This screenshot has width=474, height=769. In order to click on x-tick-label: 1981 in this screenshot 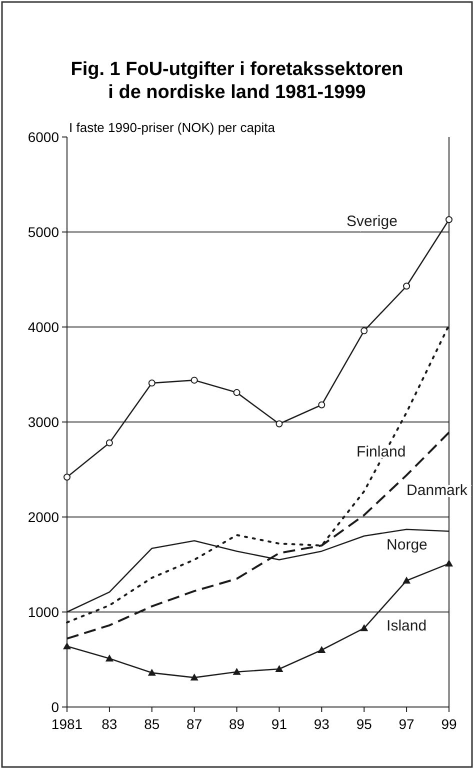, I will do `click(67, 724)`.